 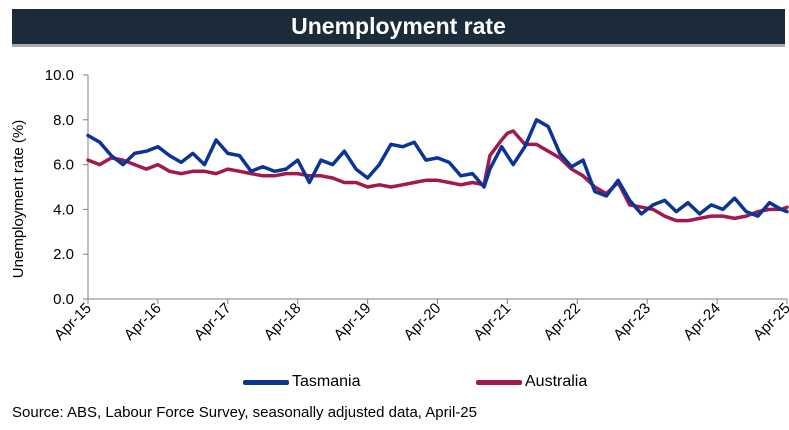 What do you see at coordinates (63, 165) in the screenshot?
I see `y-tick-label: 6.0` at bounding box center [63, 165].